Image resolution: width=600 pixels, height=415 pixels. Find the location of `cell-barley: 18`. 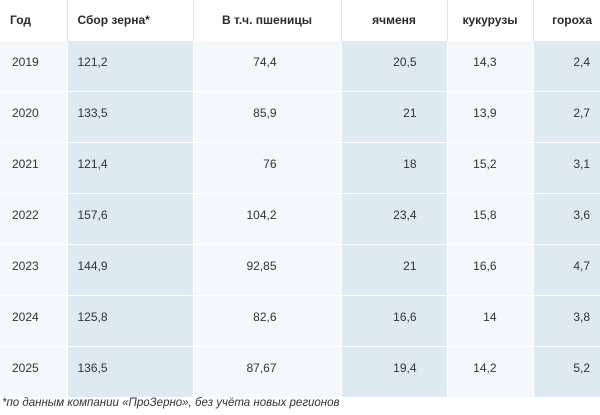

cell-barley: 18 is located at coordinates (394, 167).